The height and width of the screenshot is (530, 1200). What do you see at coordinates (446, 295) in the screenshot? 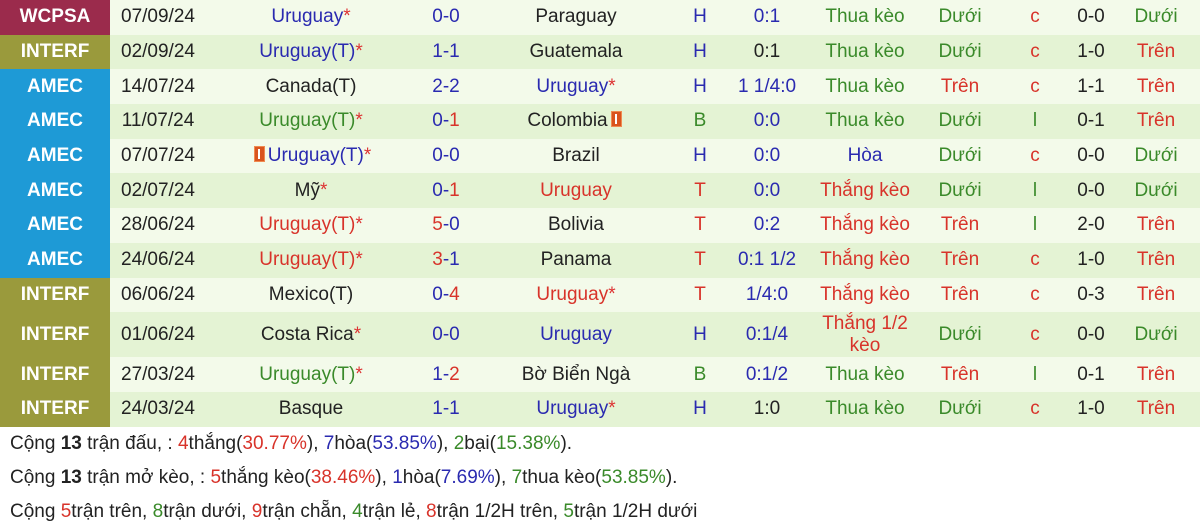
I see `score: 0-4` at bounding box center [446, 295].